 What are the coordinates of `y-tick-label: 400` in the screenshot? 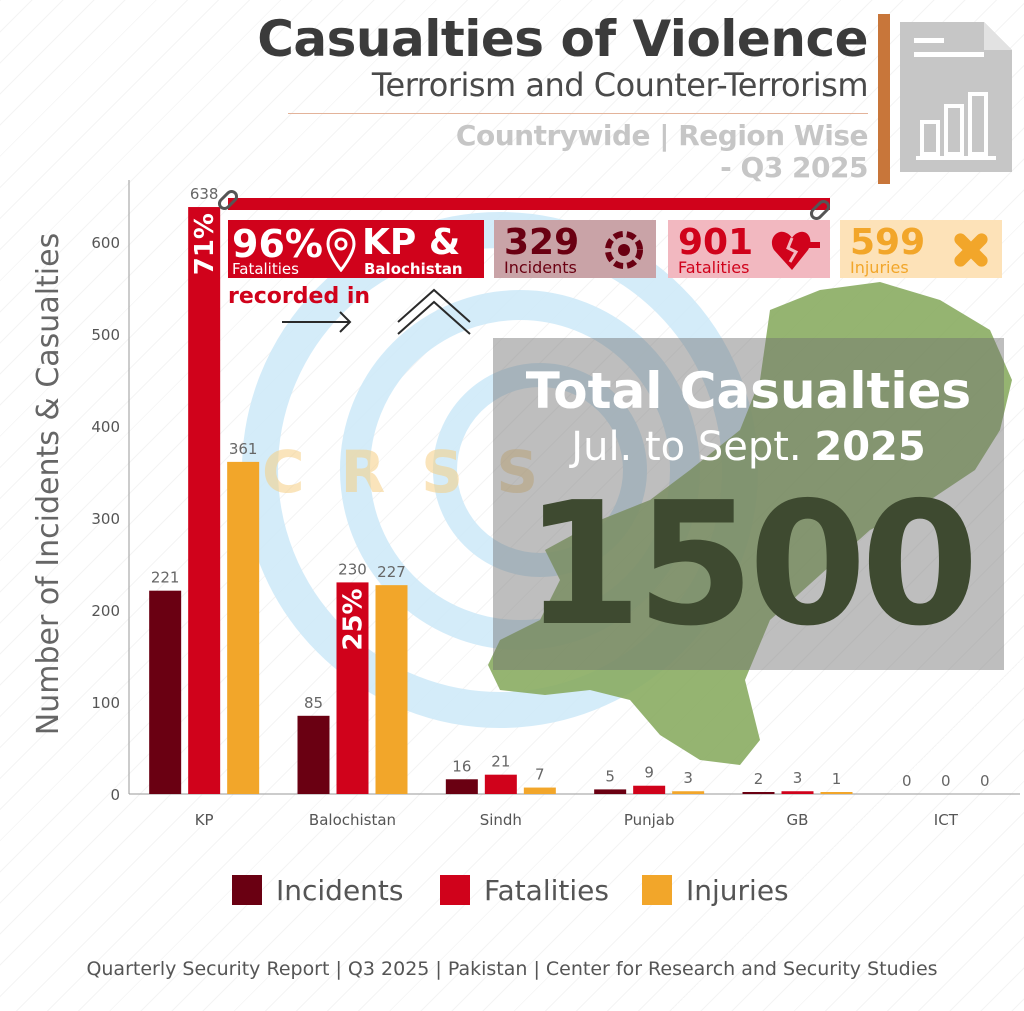 It's located at (105, 427).